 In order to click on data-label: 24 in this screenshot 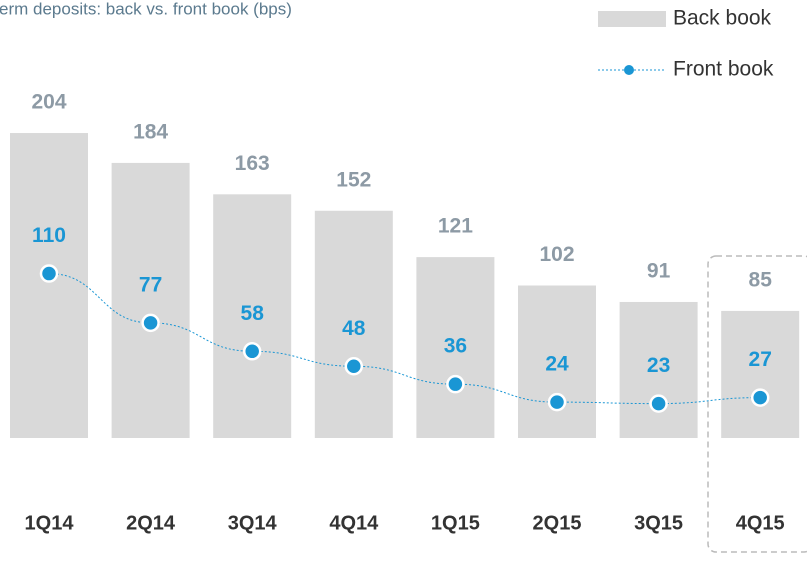, I will do `click(557, 364)`.